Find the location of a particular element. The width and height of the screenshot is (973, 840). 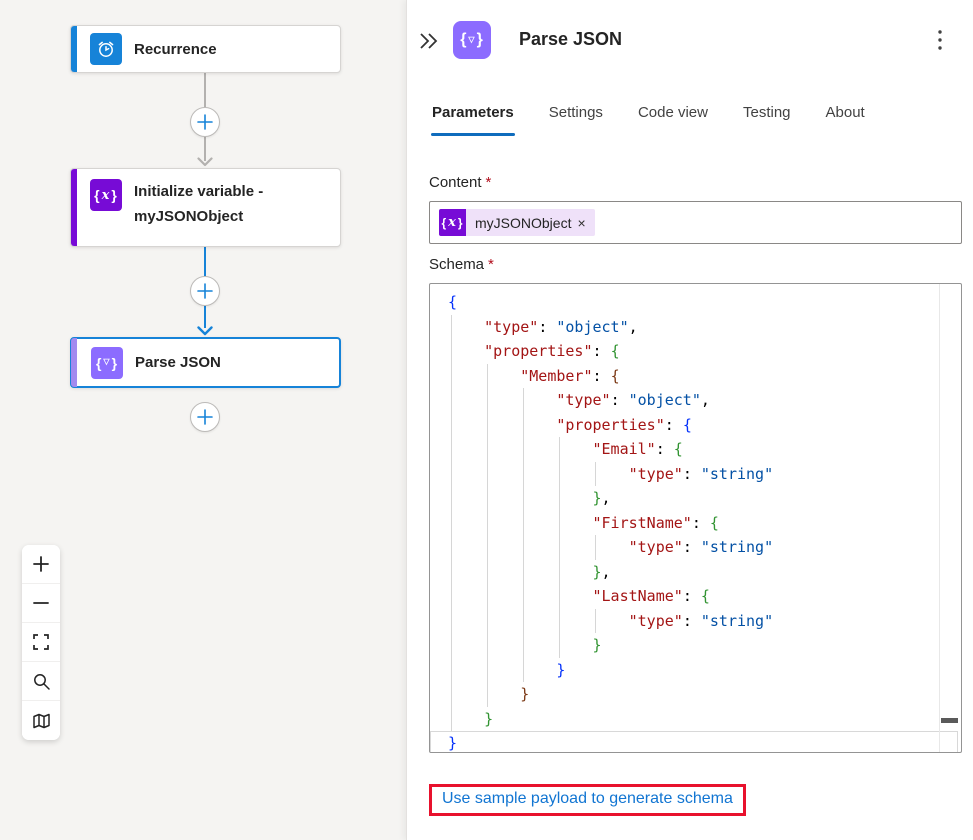

token-remove-icon: × is located at coordinates (581, 222).